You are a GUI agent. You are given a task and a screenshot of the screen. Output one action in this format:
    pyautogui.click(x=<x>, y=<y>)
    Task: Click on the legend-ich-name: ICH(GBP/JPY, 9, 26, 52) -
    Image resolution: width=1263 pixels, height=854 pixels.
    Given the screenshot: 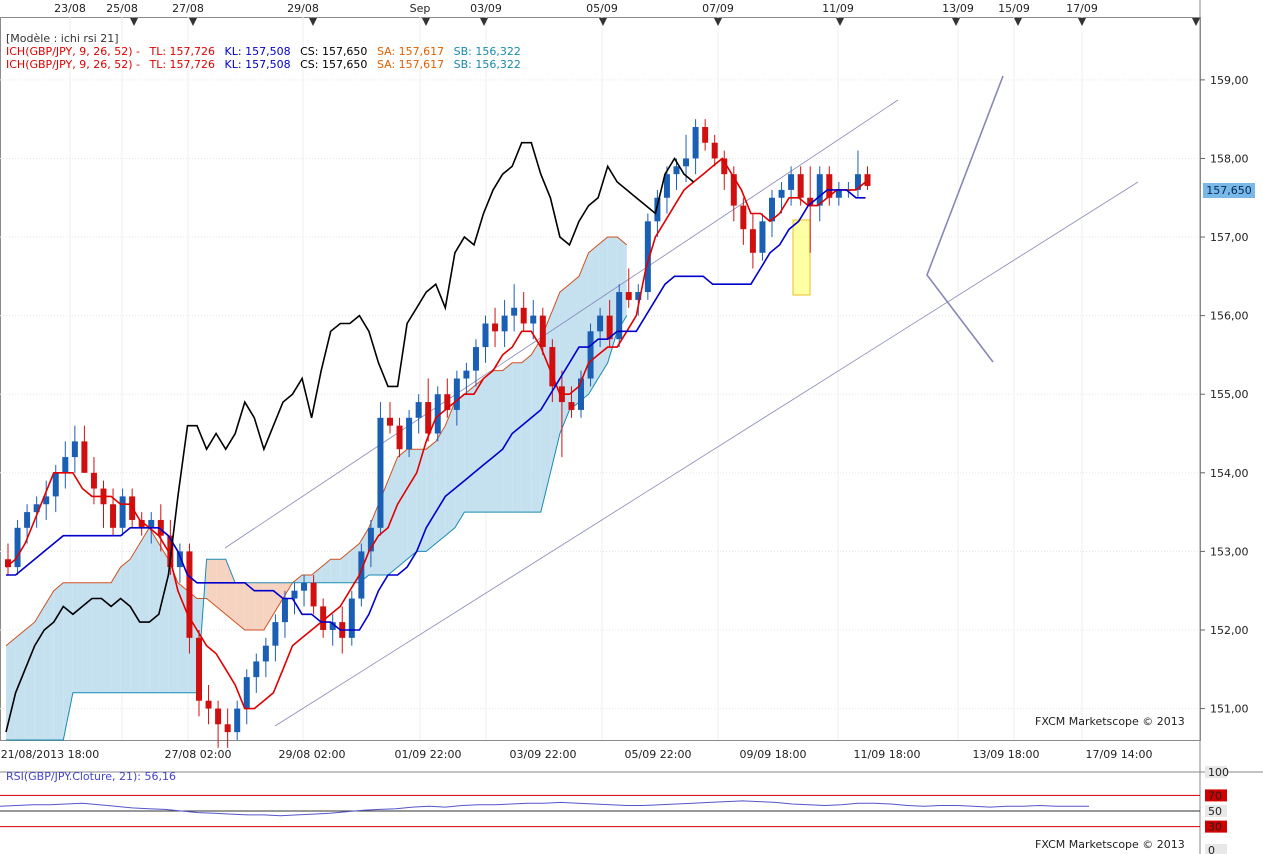 What is the action you would take?
    pyautogui.click(x=73, y=64)
    